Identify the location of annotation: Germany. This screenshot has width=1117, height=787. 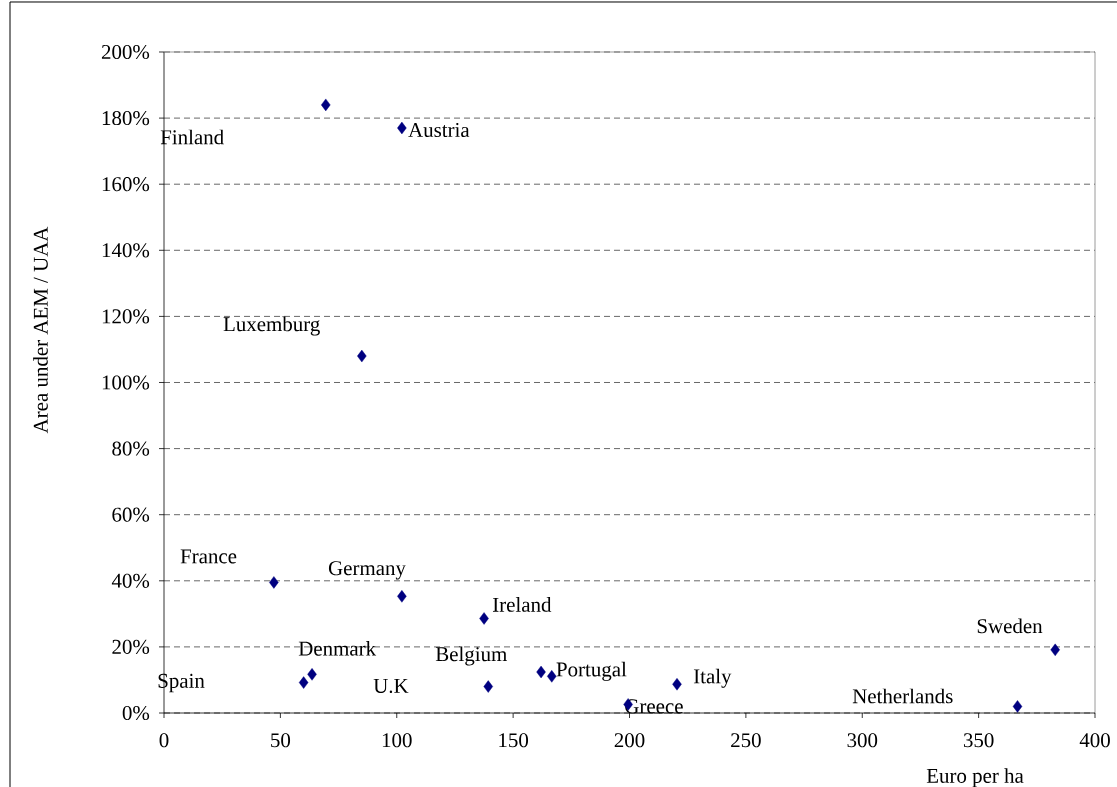
(367, 570).